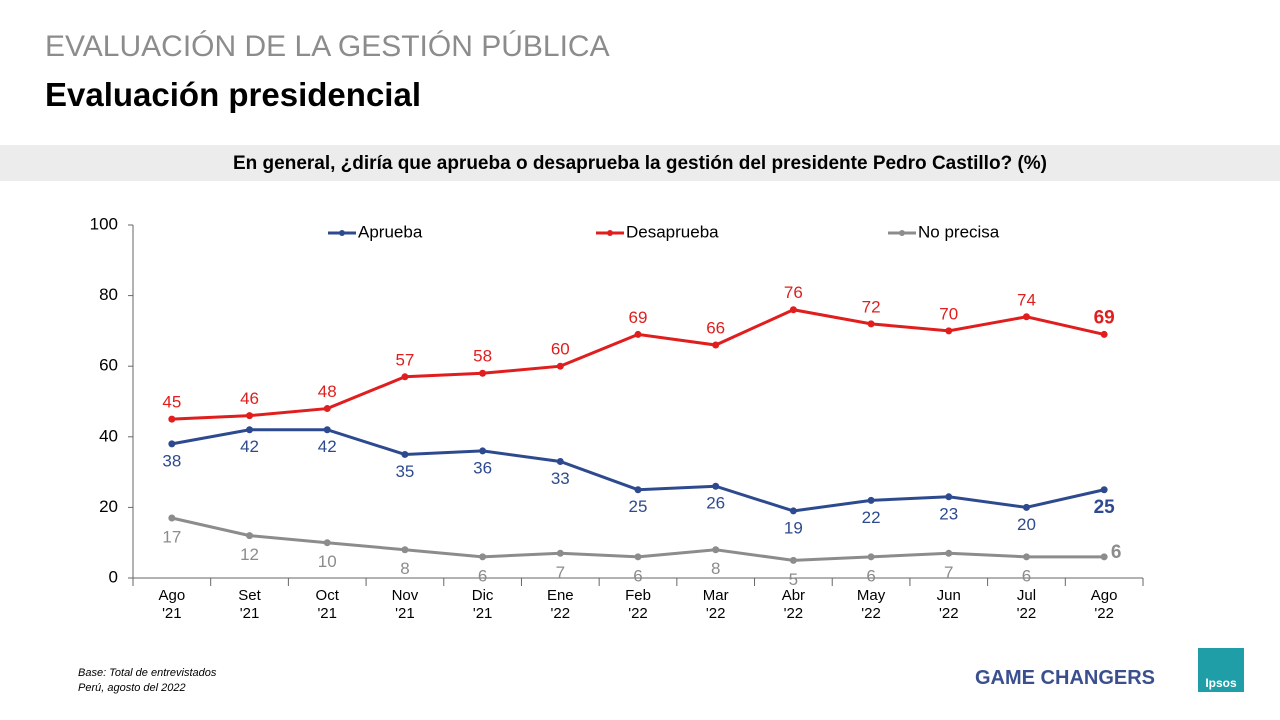 Image resolution: width=1280 pixels, height=720 pixels. I want to click on page-title: Evaluación presidencial, so click(233, 94).